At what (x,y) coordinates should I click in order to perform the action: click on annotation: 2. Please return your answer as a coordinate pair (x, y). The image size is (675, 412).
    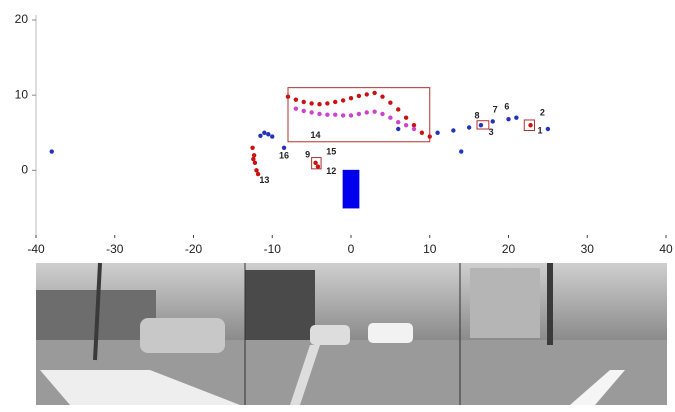
    Looking at the image, I should click on (542, 113).